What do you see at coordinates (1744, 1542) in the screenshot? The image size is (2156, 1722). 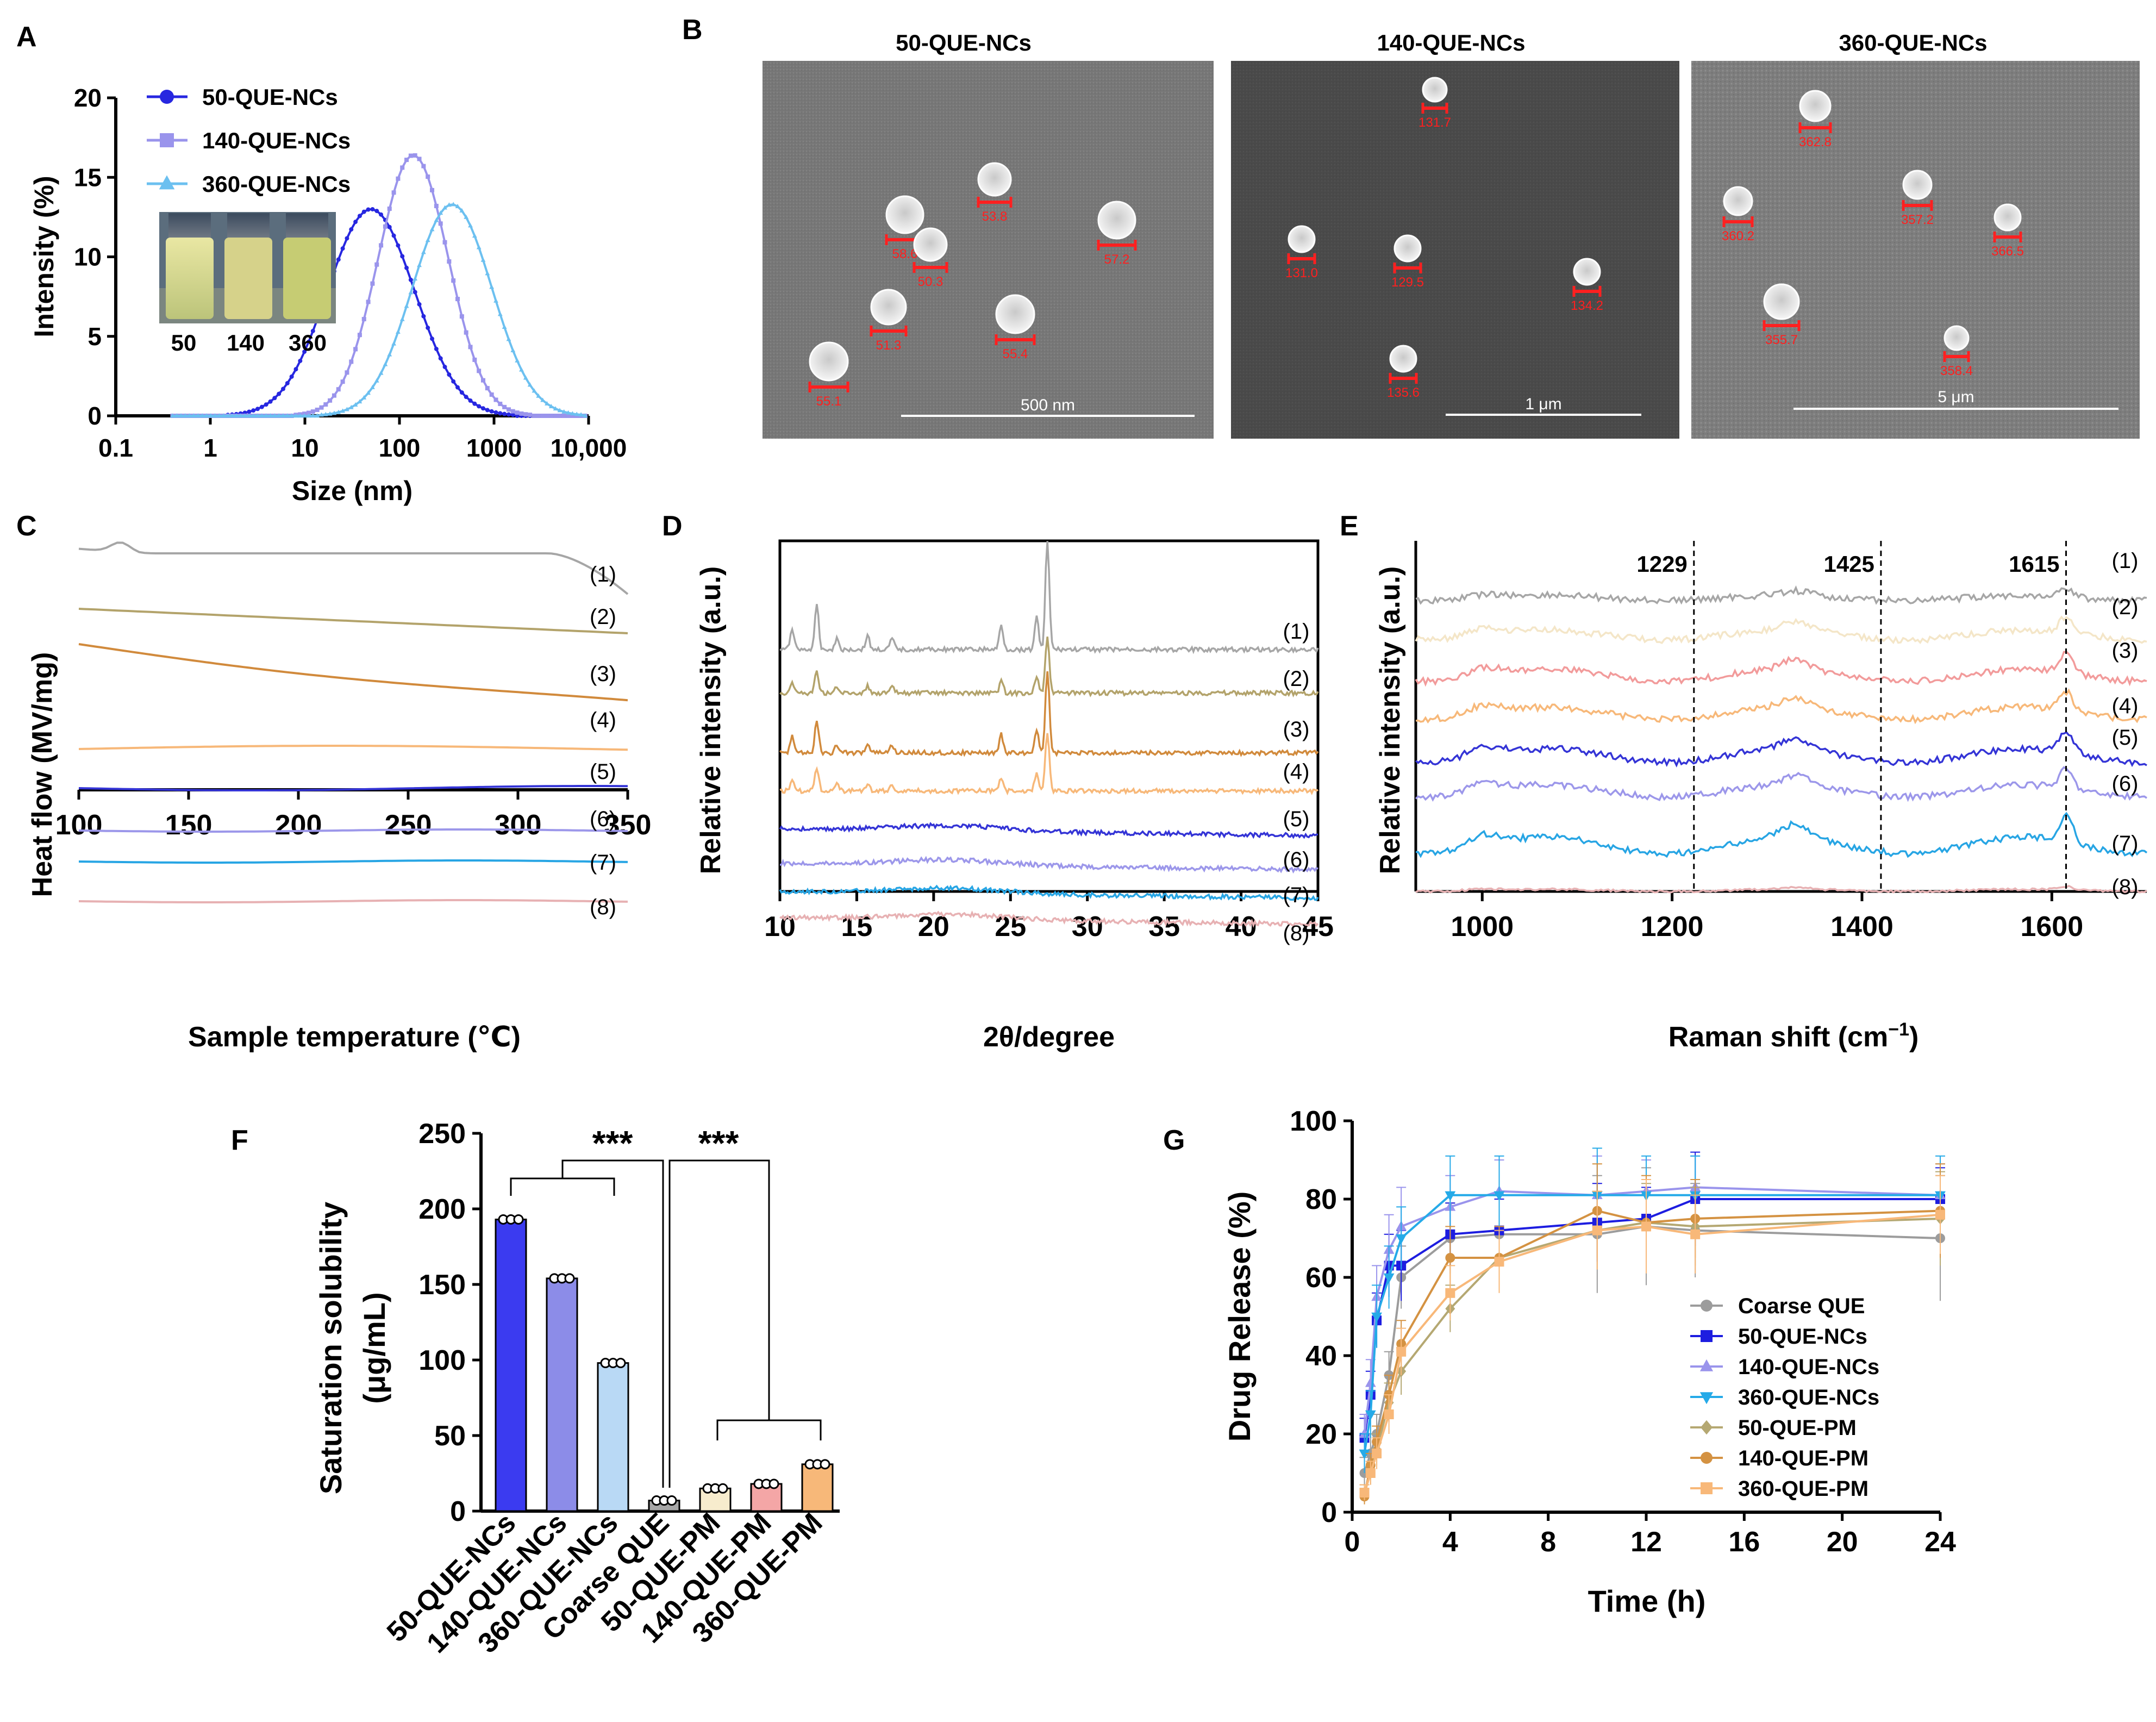 I see `x-tick-label: 16` at bounding box center [1744, 1542].